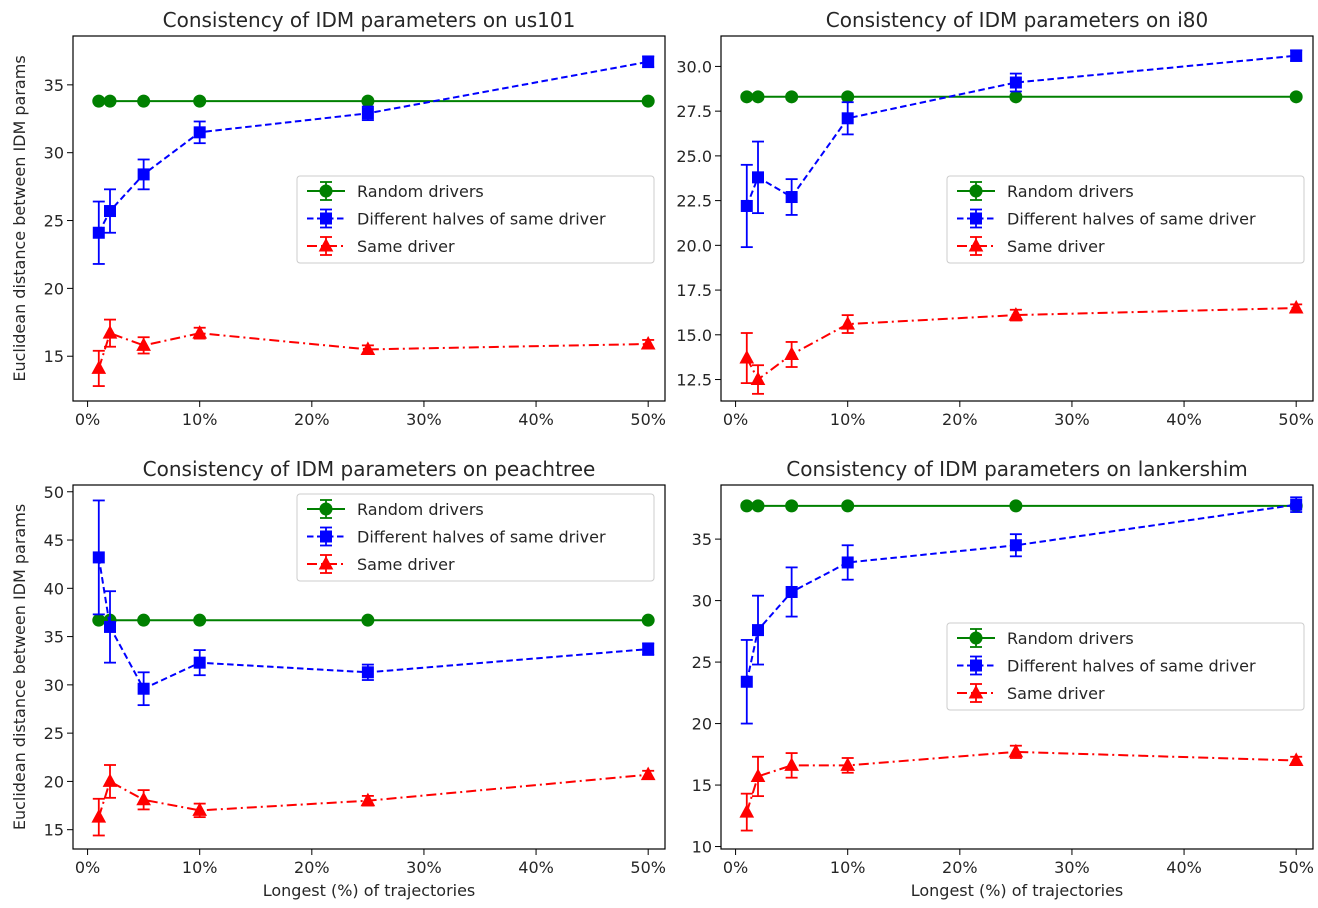  What do you see at coordinates (369, 20) in the screenshot?
I see `chart-title: Consistency of IDM parameters on us101` at bounding box center [369, 20].